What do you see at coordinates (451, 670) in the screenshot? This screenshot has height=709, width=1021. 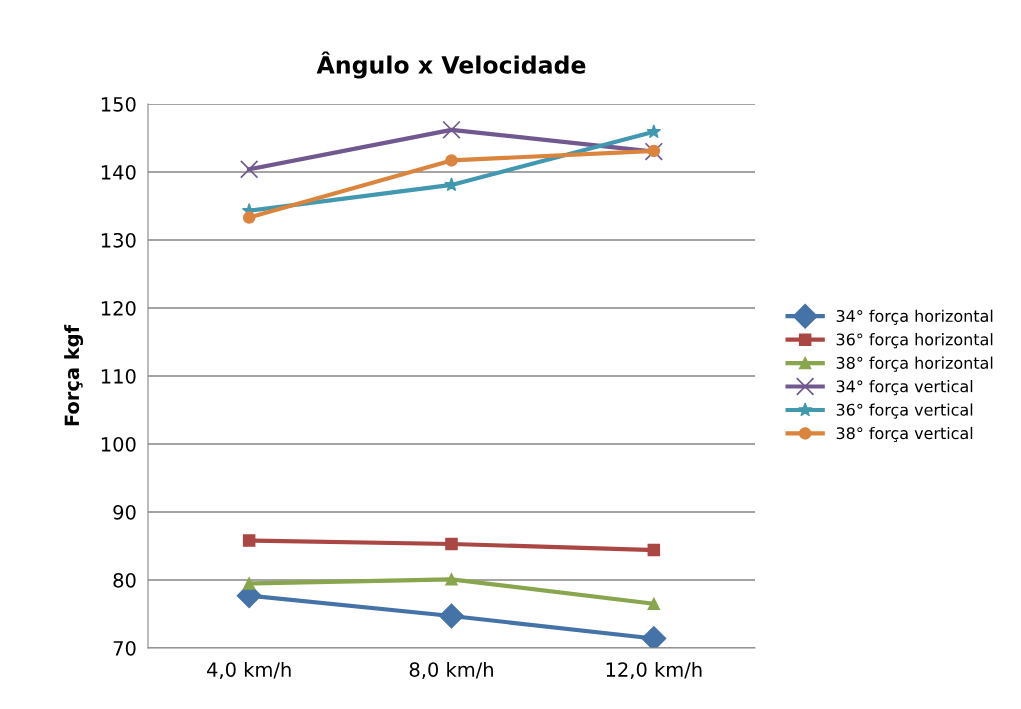 I see `x-tick-label: 8,0 km/h` at bounding box center [451, 670].